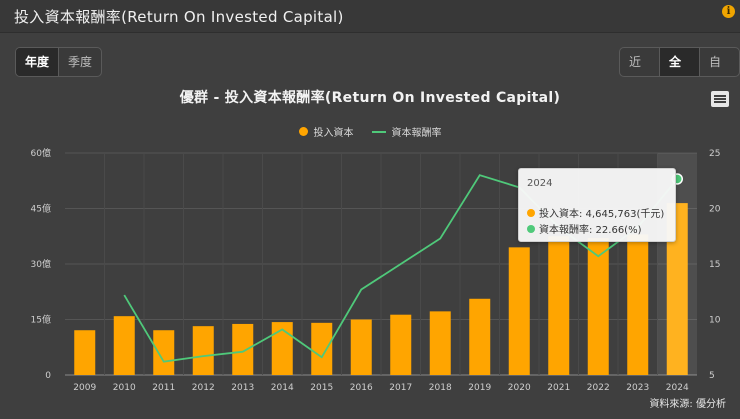  I want to click on tab-all: 全部, so click(680, 62).